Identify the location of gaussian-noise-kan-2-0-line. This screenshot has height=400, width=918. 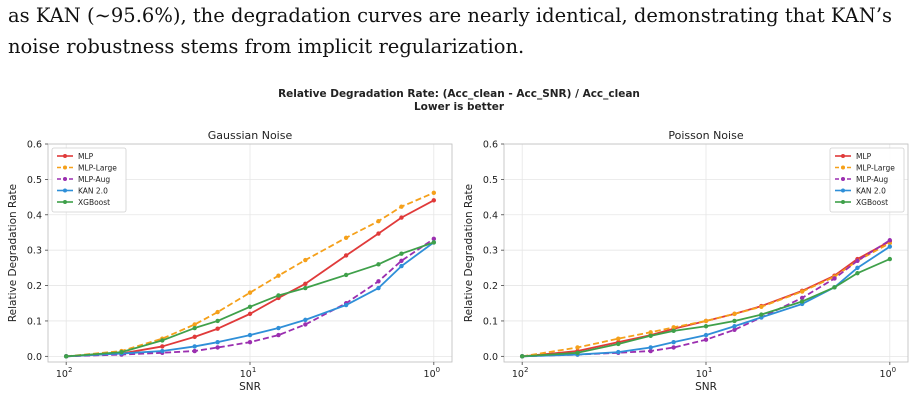
(250, 299).